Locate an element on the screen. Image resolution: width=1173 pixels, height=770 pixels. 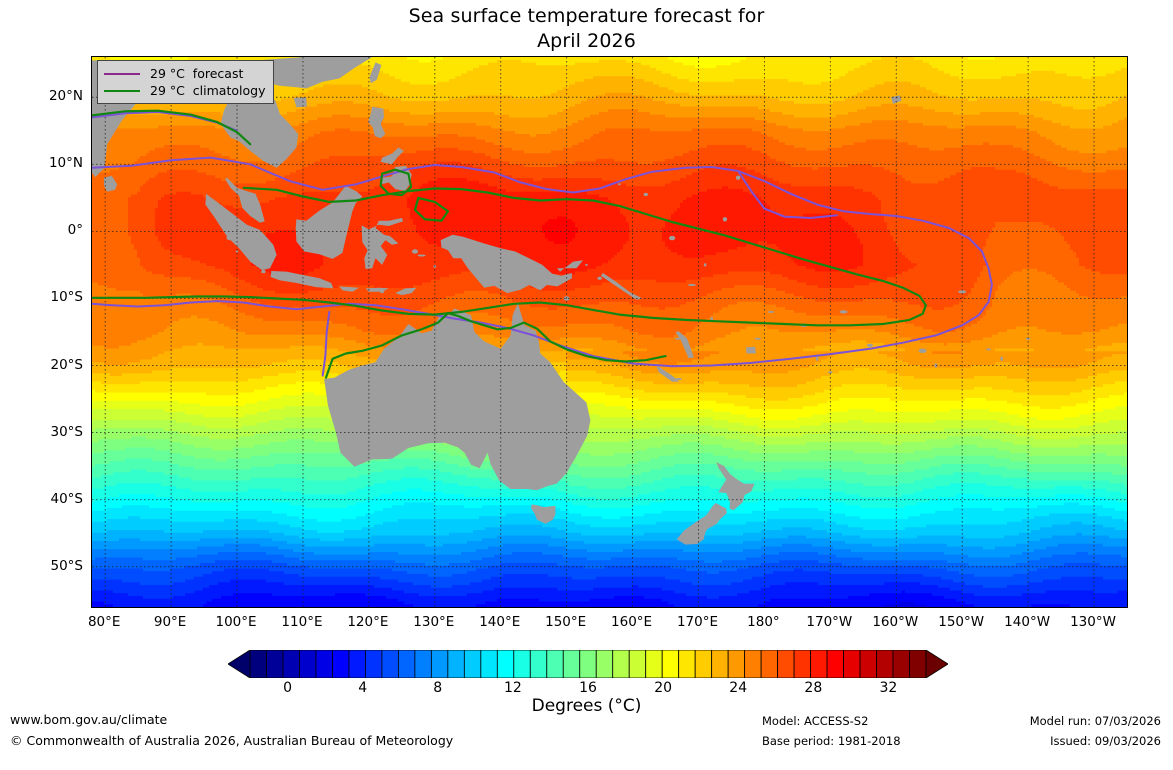
colorbar-swatches is located at coordinates (588, 664).